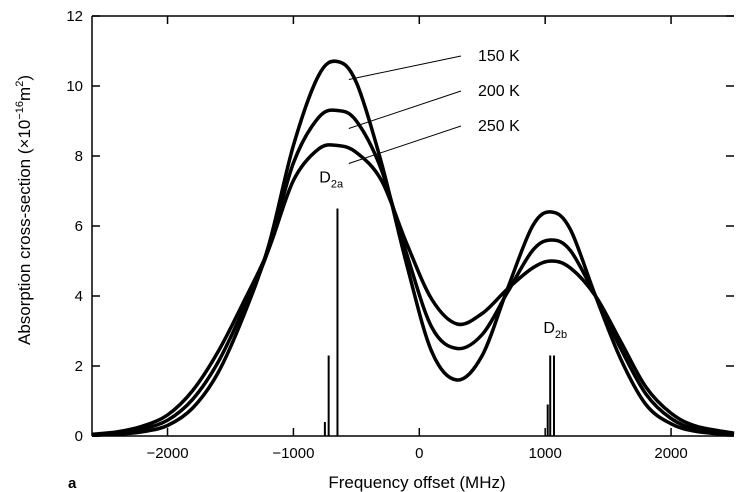 Image resolution: width=736 pixels, height=492 pixels. I want to click on y-tick-label: 0, so click(79, 436).